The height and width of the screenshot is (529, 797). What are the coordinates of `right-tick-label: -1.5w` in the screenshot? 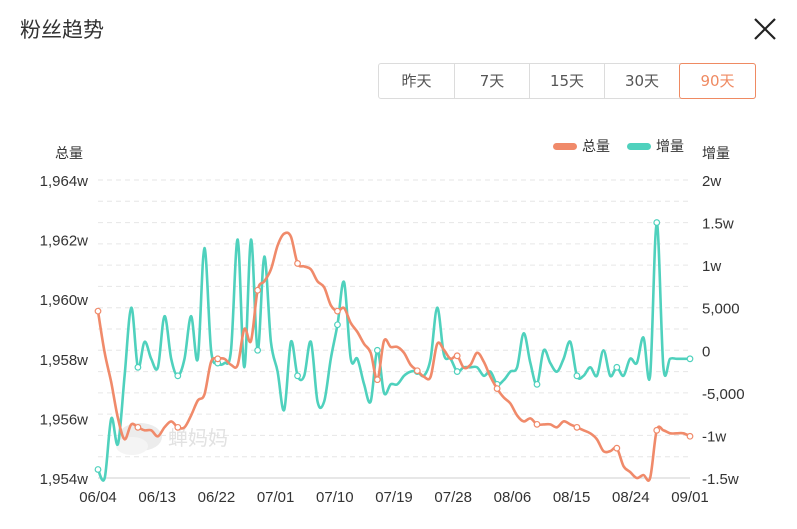 It's located at (720, 479).